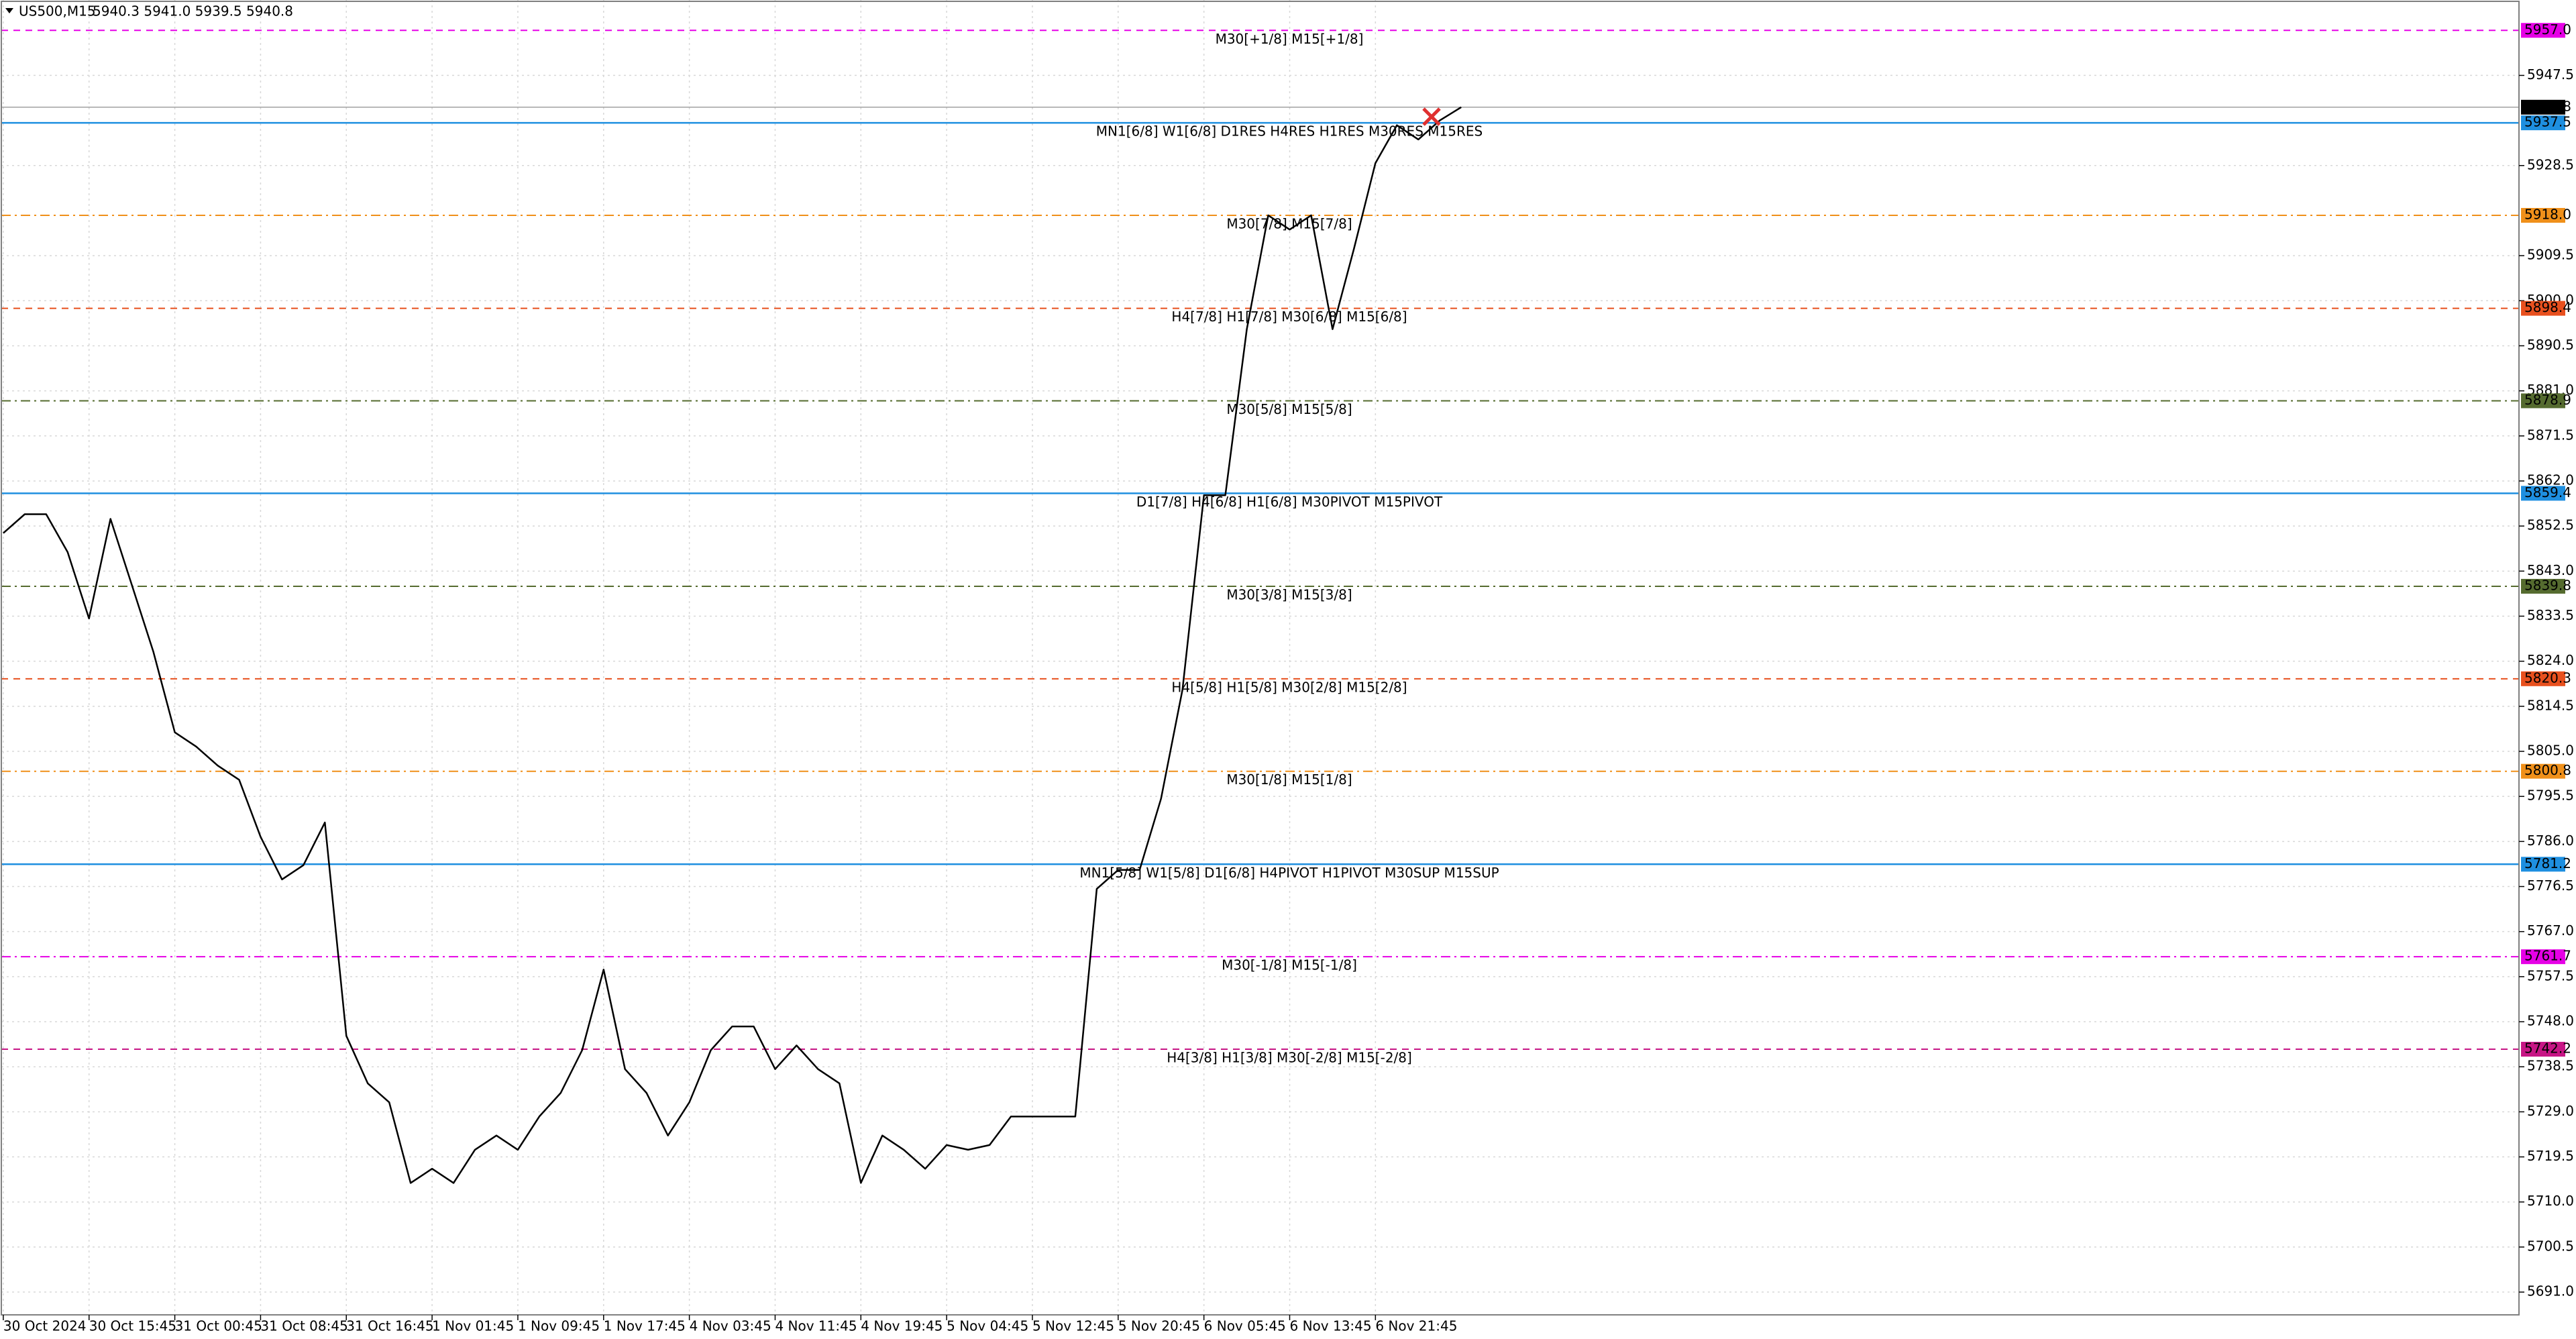  What do you see at coordinates (2550, 570) in the screenshot?
I see `y-tick-label: 5843.0` at bounding box center [2550, 570].